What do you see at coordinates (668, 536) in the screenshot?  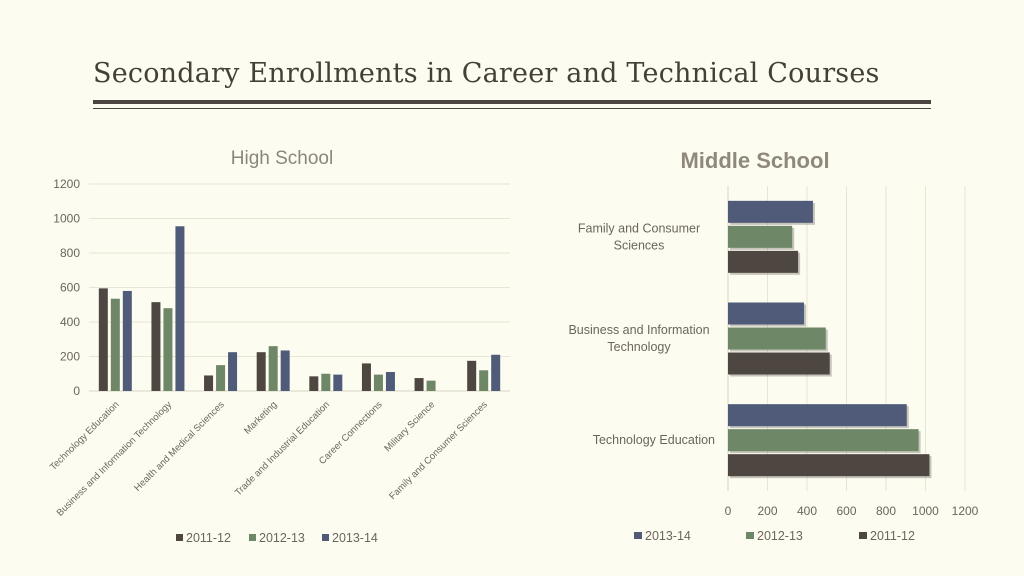 I see `ms-legend-label: 2013-14` at bounding box center [668, 536].